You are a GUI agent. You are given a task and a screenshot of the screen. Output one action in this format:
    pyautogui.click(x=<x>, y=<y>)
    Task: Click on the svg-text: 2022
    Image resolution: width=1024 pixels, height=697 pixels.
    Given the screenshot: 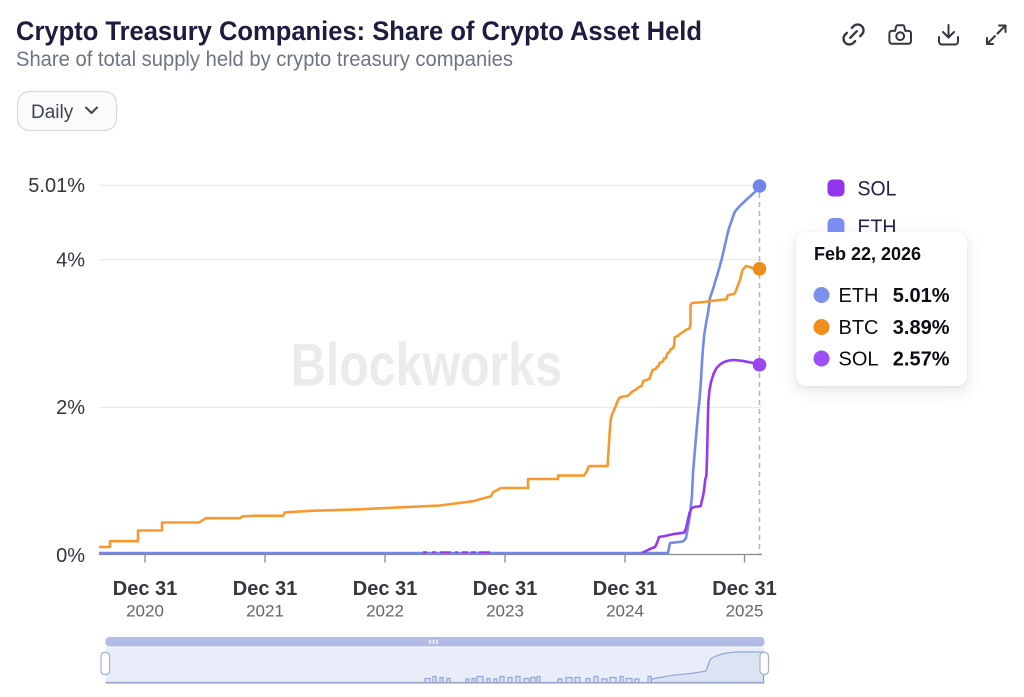 What is the action you would take?
    pyautogui.click(x=385, y=611)
    